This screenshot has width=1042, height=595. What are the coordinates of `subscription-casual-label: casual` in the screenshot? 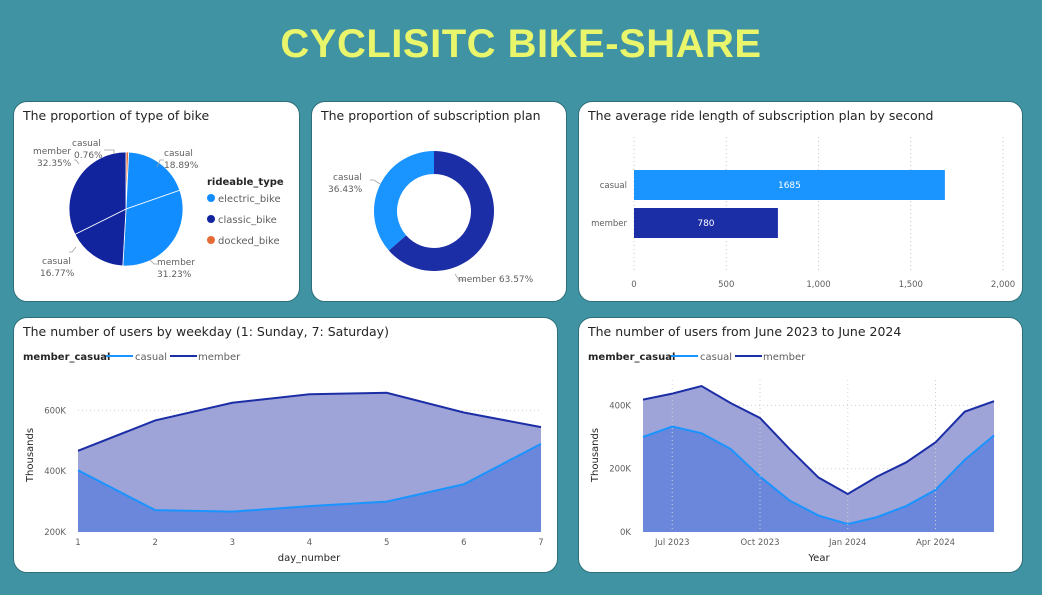 It's located at (347, 178).